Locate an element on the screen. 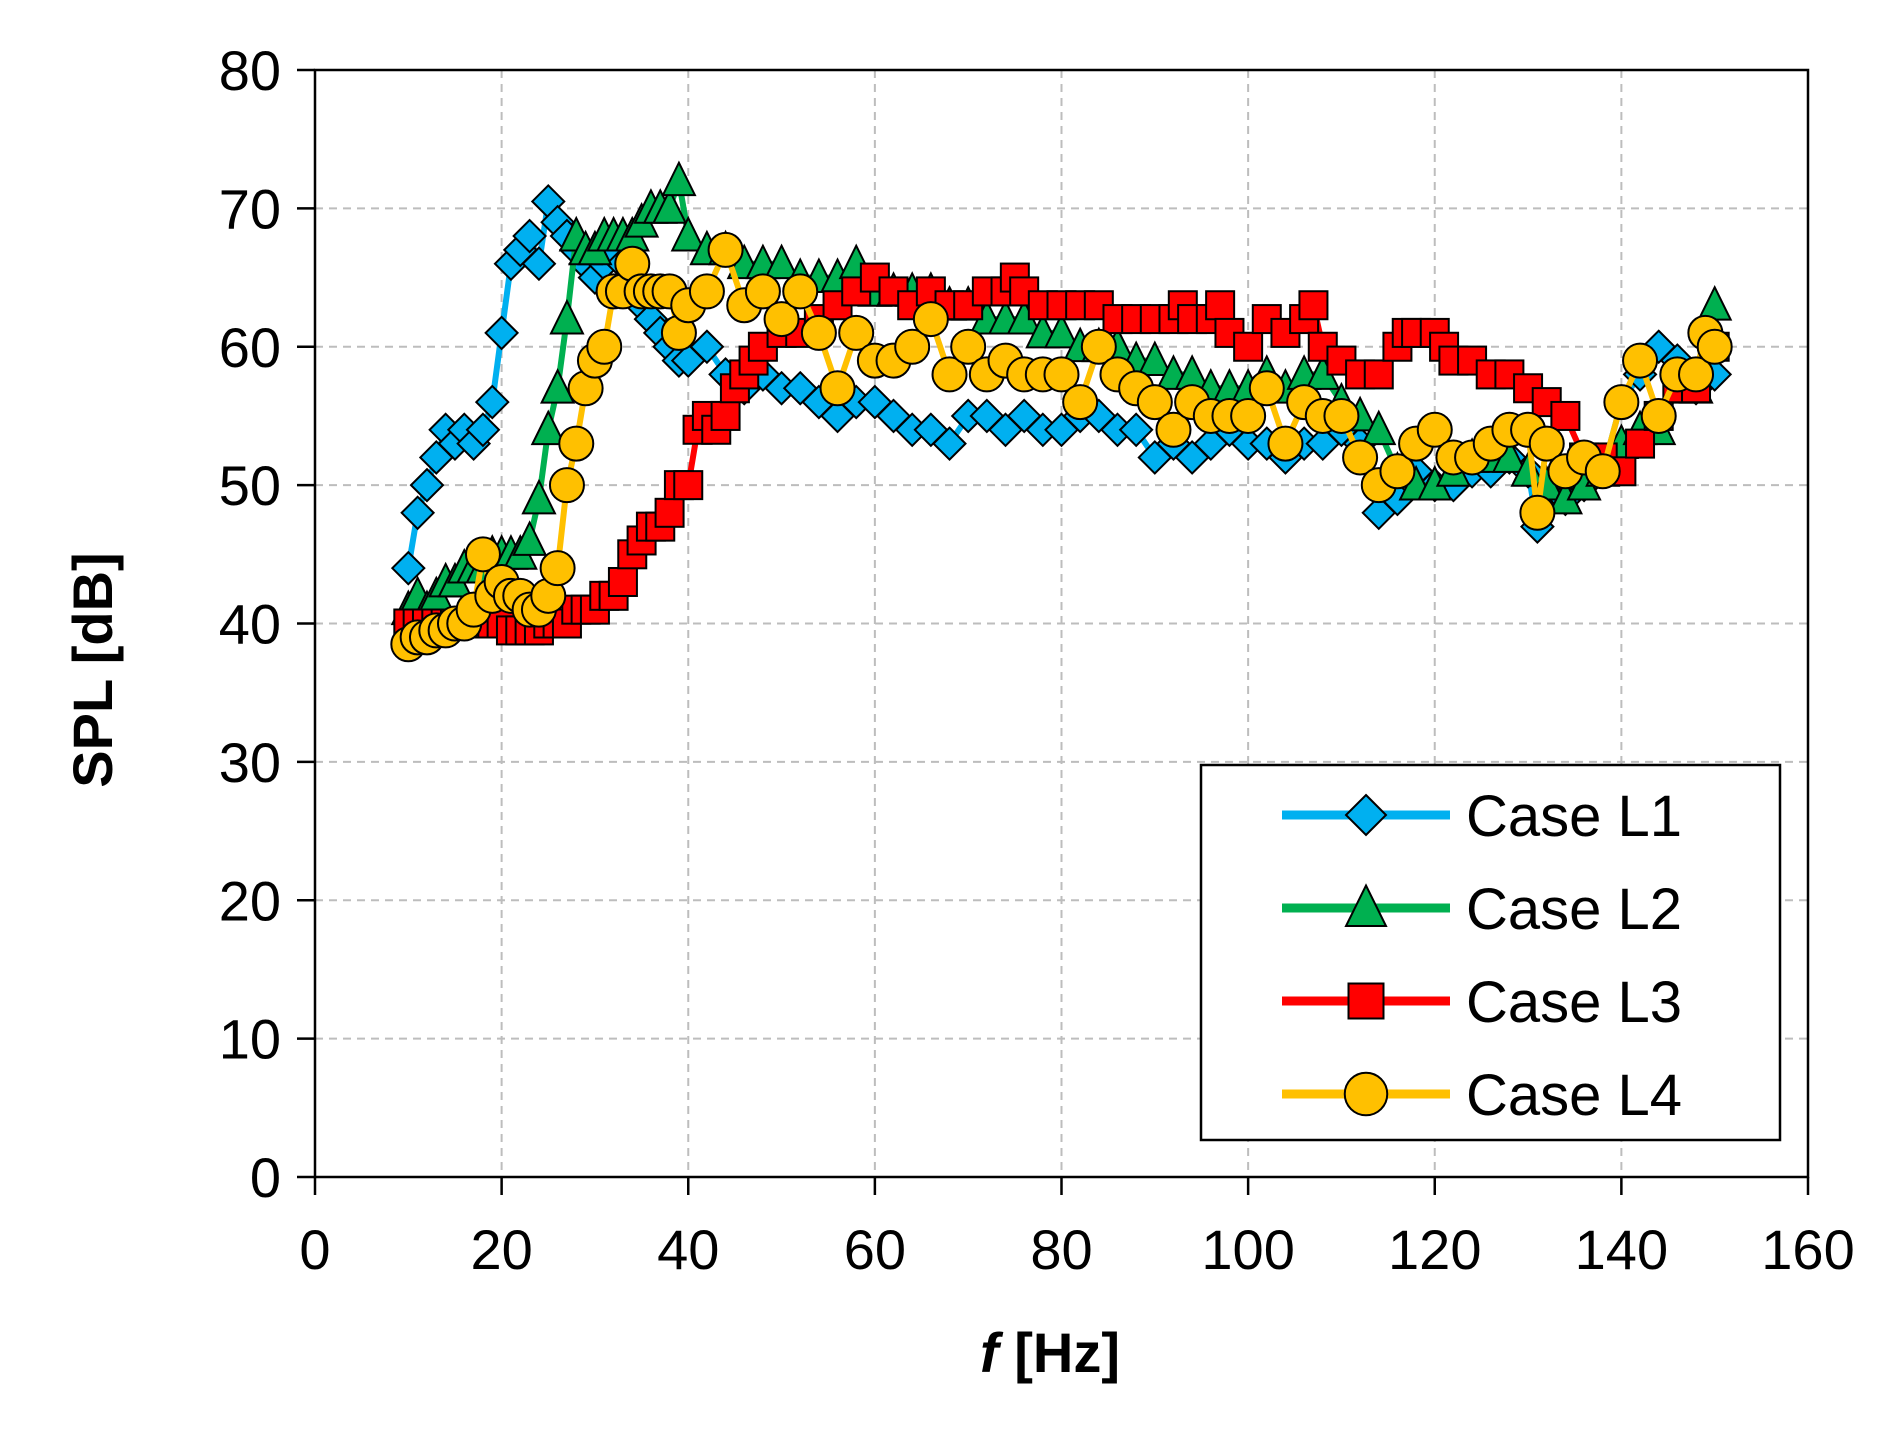  y-tick-label: 40 is located at coordinates (250, 624).